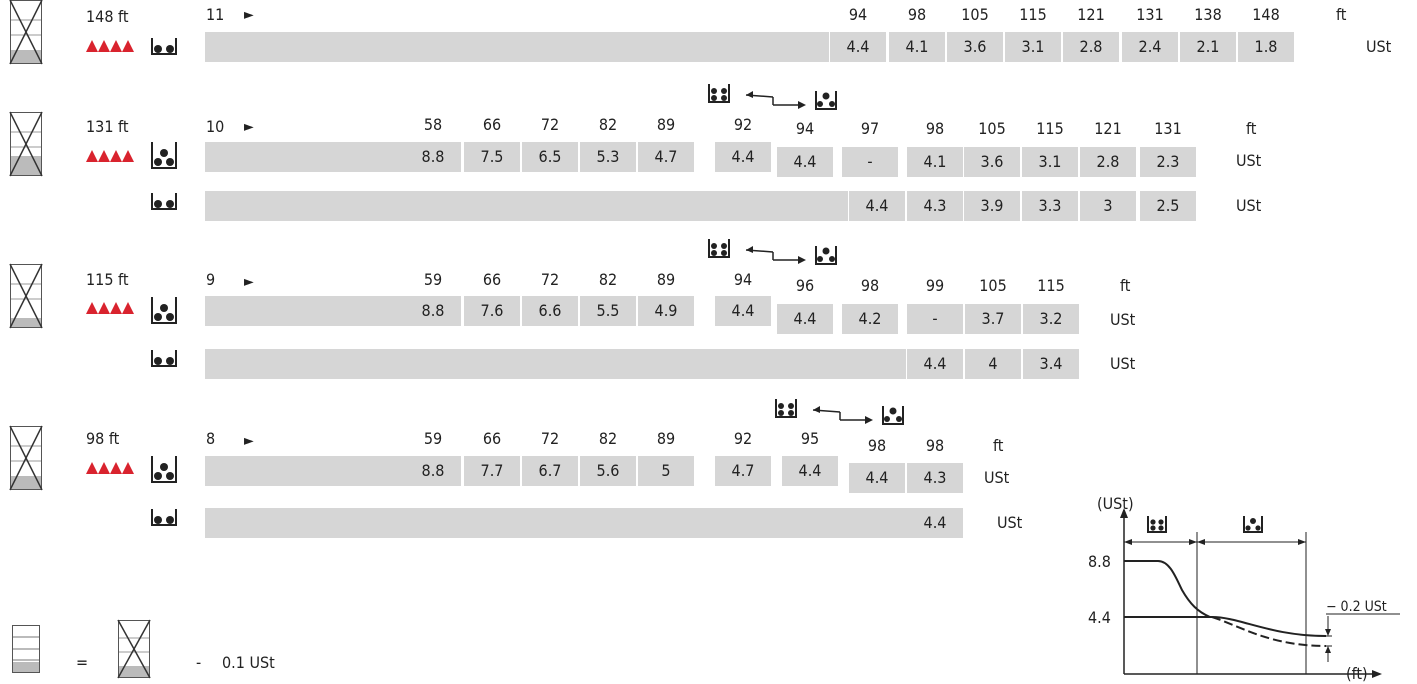 The width and height of the screenshot is (1417, 684). Describe the element at coordinates (1266, 47) in the screenshot. I see `table-cell: 1.8` at that location.